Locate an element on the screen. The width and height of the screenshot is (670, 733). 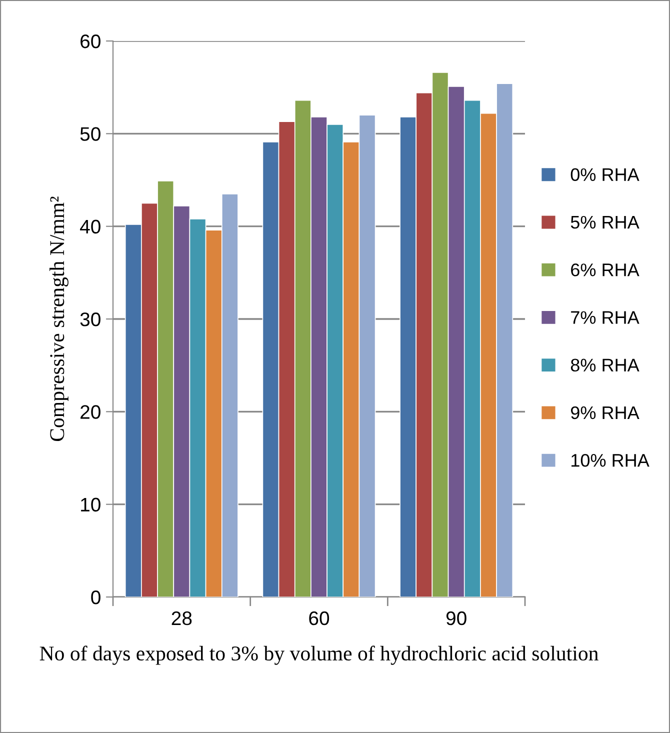
legend-label: 9% RHA is located at coordinates (605, 413).